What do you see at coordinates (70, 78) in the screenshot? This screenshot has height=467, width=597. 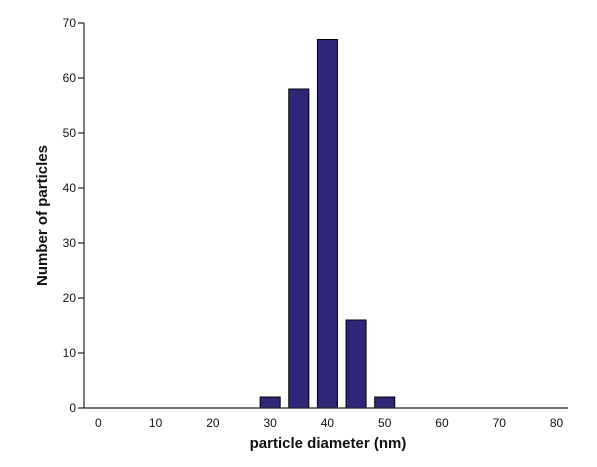 I see `y-tick-label: 60` at bounding box center [70, 78].